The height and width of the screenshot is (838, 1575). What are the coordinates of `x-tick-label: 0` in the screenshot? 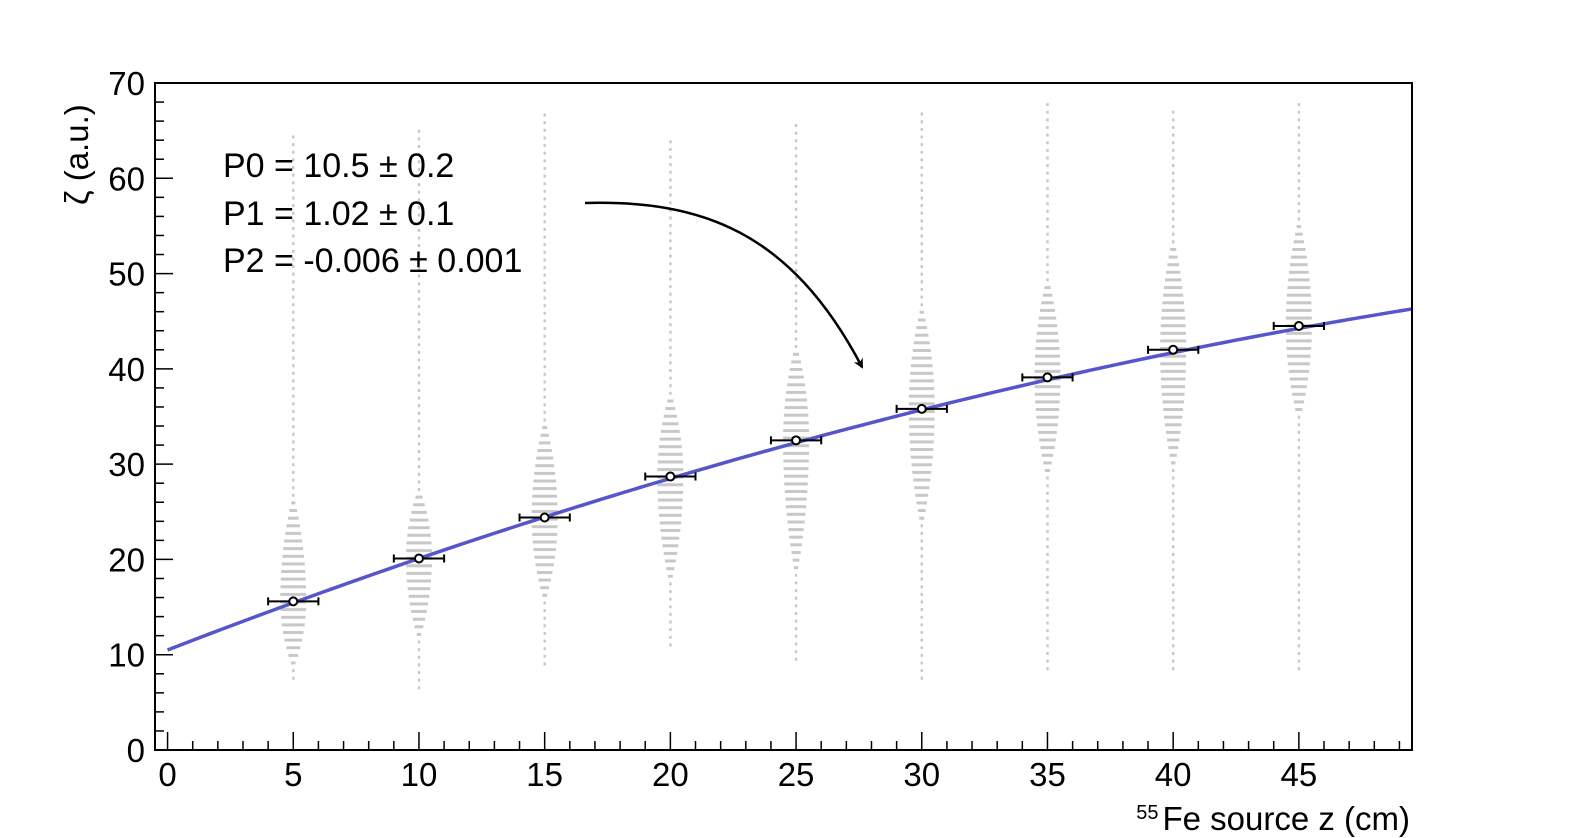 It's located at (167, 774).